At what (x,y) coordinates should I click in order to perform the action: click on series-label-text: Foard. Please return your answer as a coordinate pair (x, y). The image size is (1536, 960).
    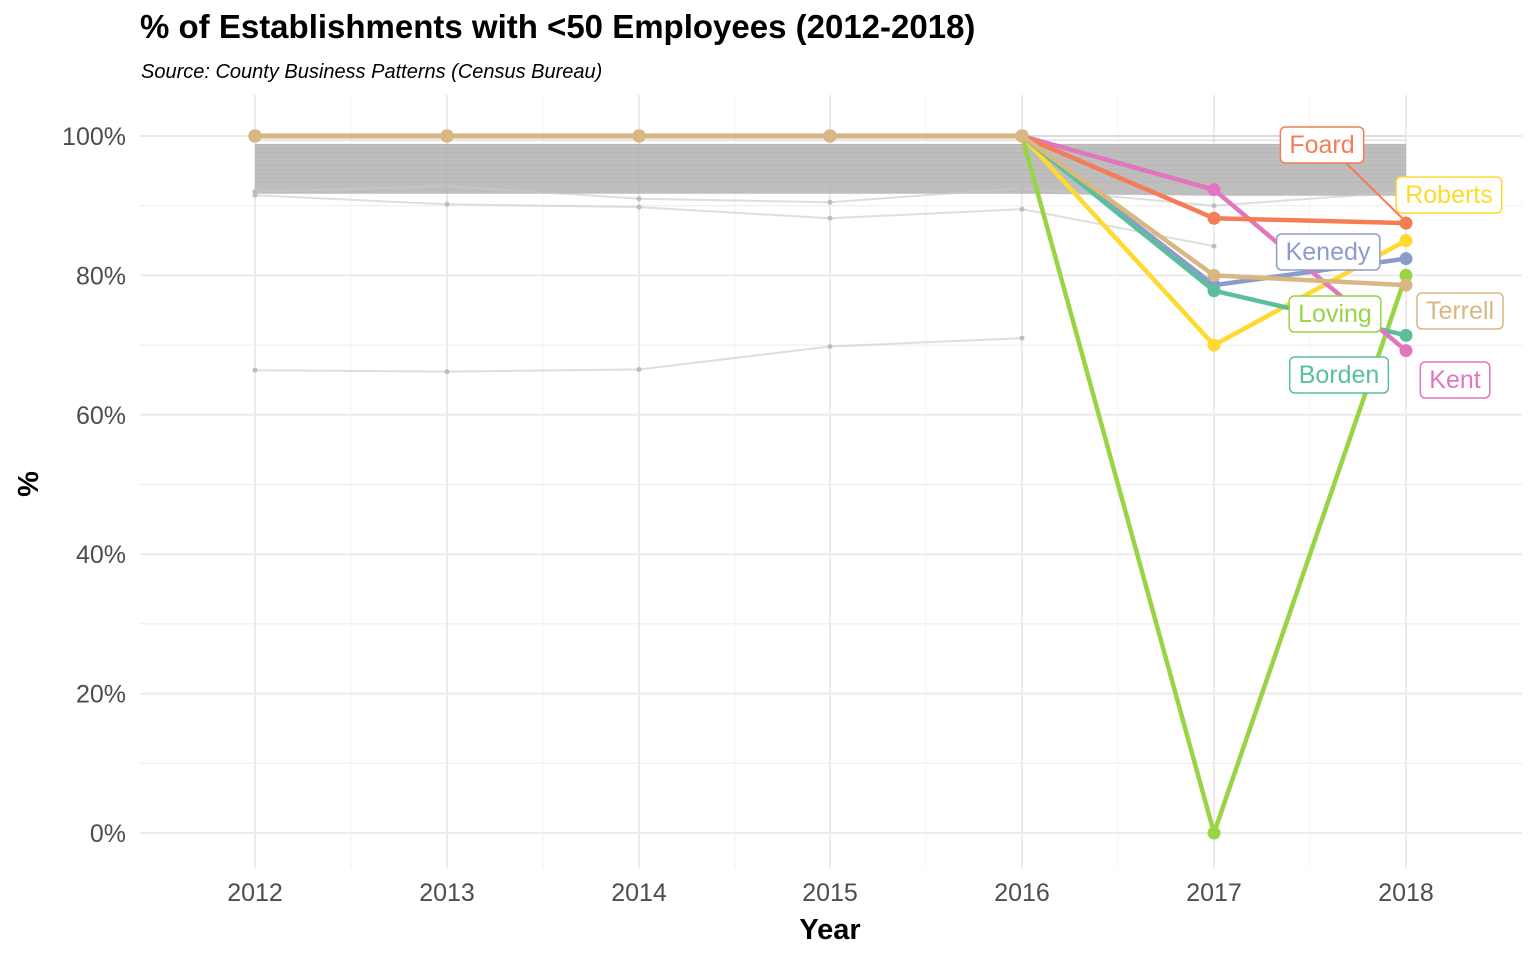
    Looking at the image, I should click on (1321, 145).